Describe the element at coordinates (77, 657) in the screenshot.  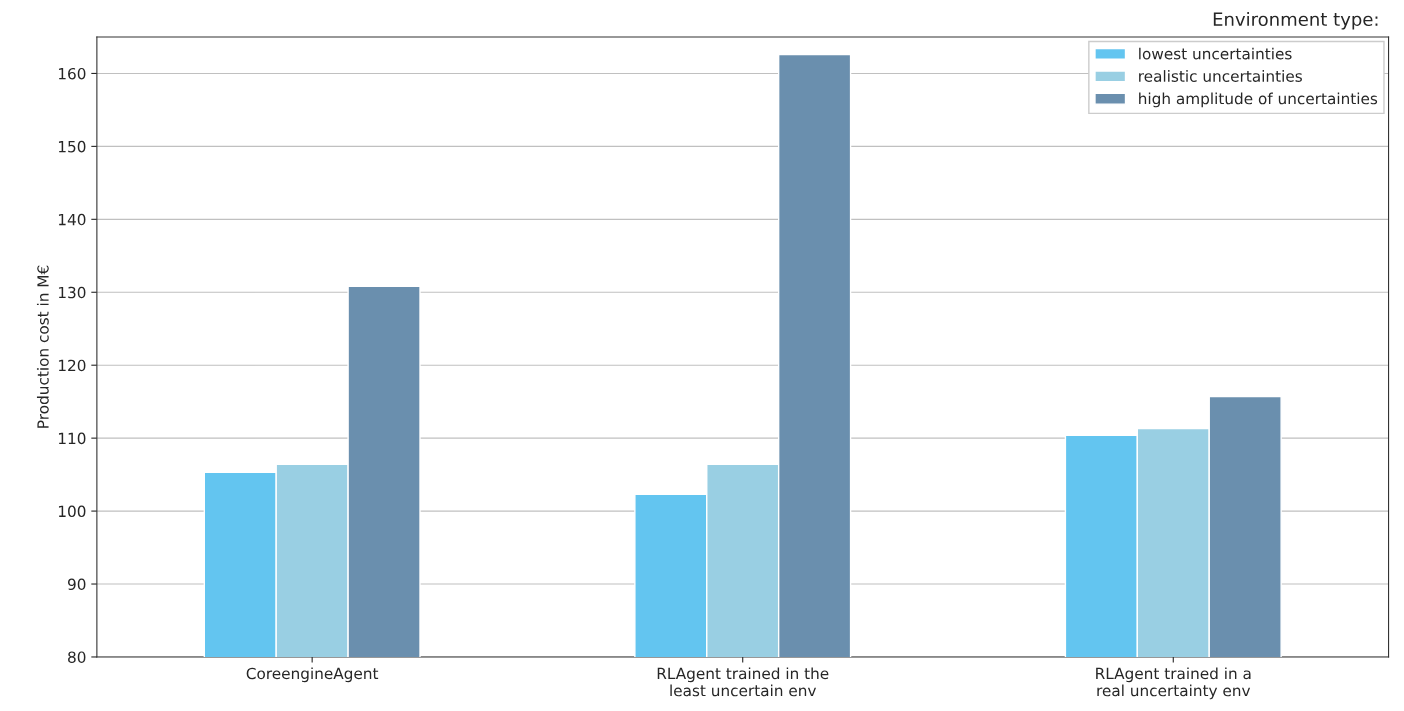
I see `y-tick-label: 80` at that location.